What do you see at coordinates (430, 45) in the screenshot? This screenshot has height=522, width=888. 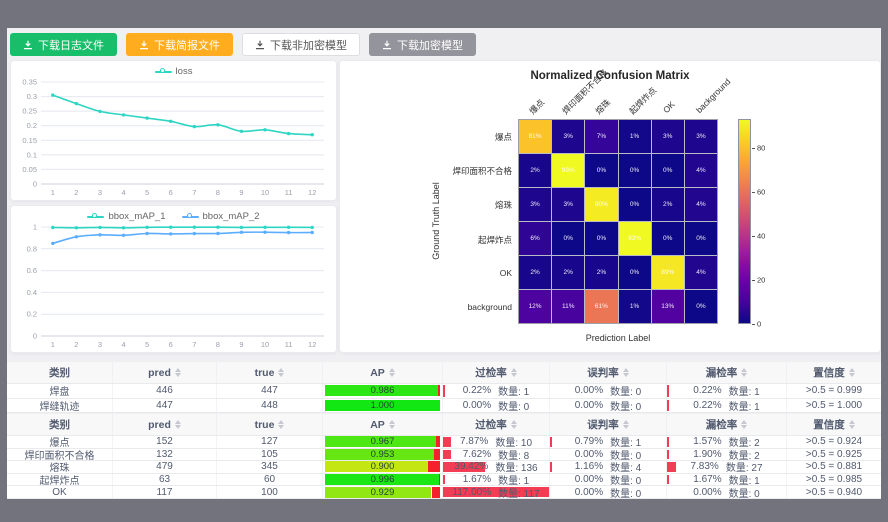 I see `download-encrypted-model-button-label: 下载加密模型` at bounding box center [430, 45].